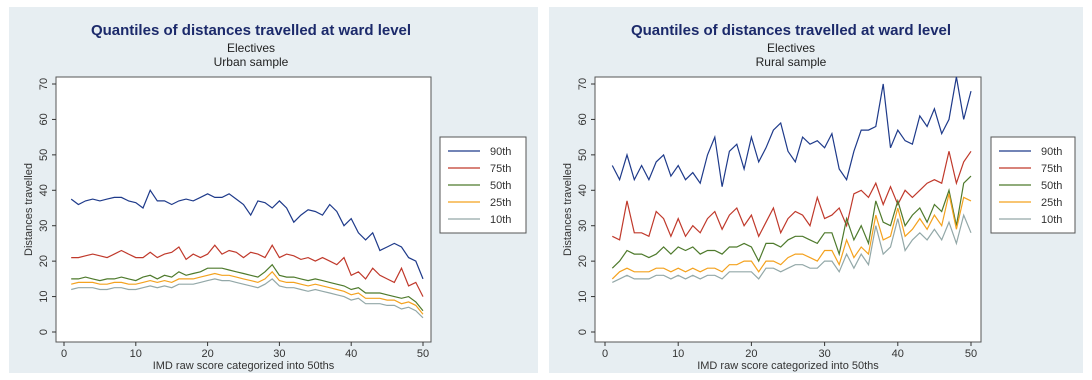 The width and height of the screenshot is (1092, 380). Describe the element at coordinates (791, 62) in the screenshot. I see `chart-subtitle: Rural sample` at that location.